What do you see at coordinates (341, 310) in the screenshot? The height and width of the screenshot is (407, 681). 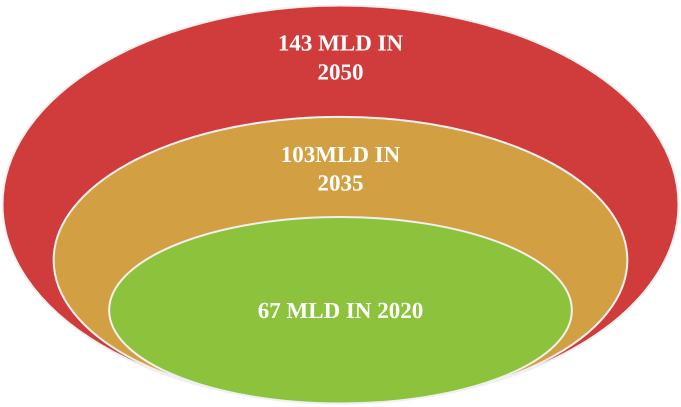 I see `data-label: 67 MLD IN 2020` at bounding box center [341, 310].